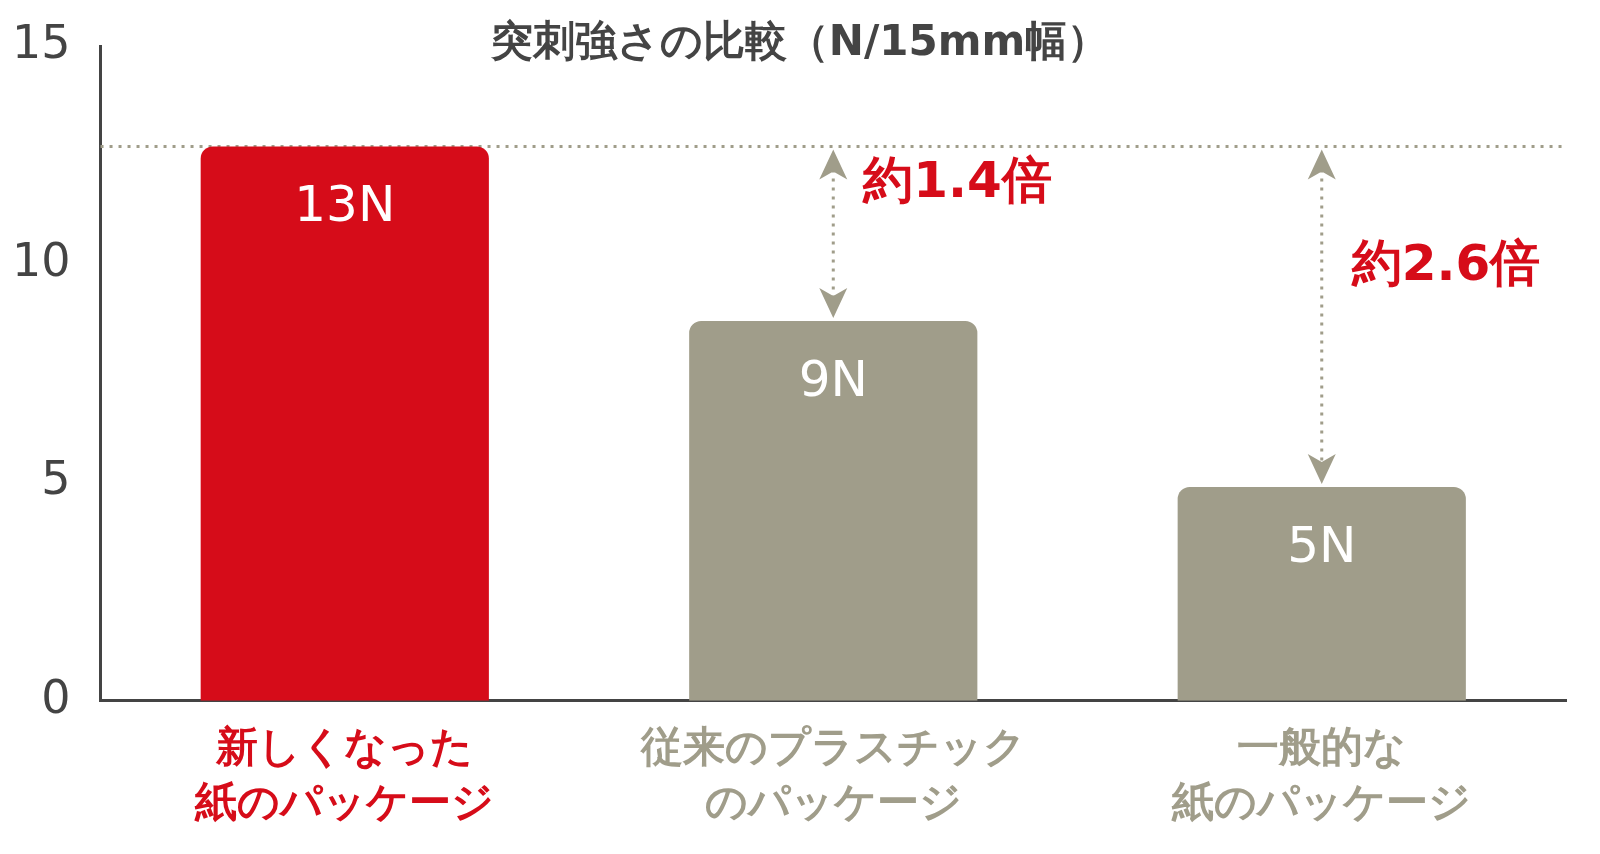  I want to click on x-tick-label: 新しくなった紙のパッケージ, so click(344, 774).